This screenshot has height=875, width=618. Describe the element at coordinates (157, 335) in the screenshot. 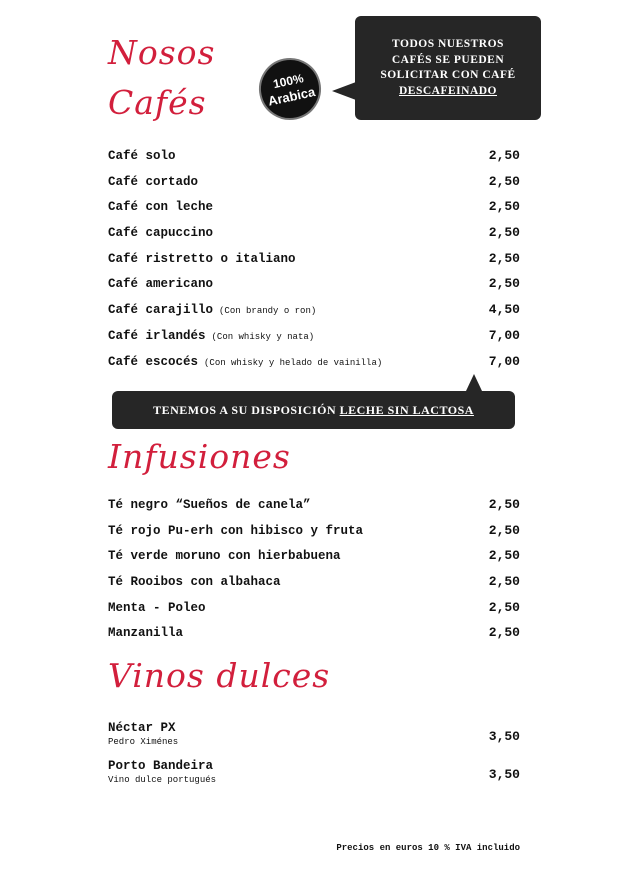

I see `item-label: Café irlandés` at that location.